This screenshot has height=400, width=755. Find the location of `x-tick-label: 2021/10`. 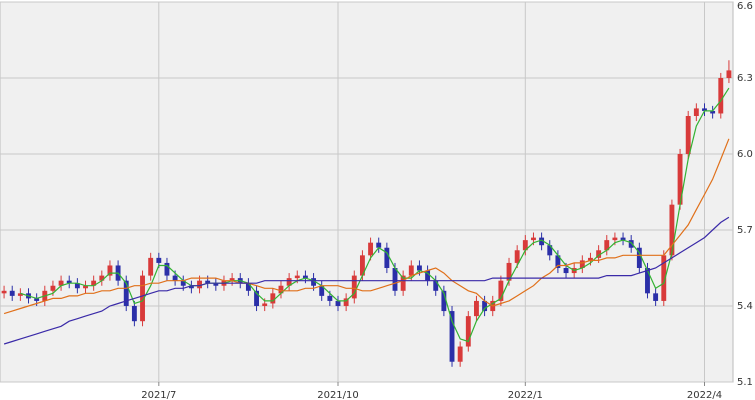

x-tick-label: 2021/10 is located at coordinates (338, 395).